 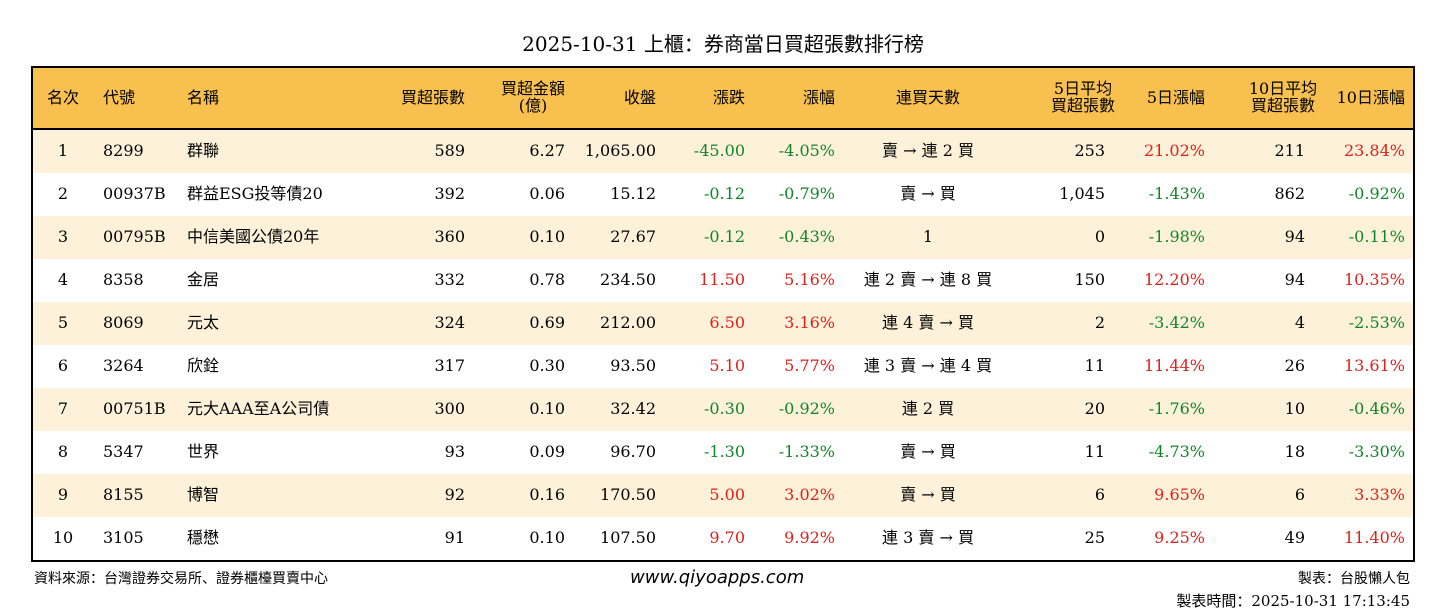 I want to click on close-cell: 170.50, so click(x=628, y=495).